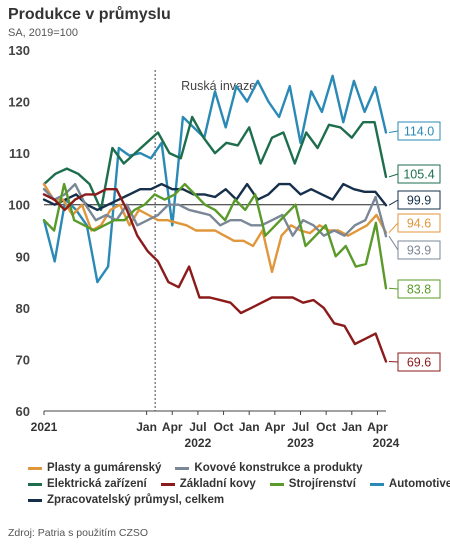  Describe the element at coordinates (104, 468) in the screenshot. I see `legend-label: Plasty a gumárenský` at that location.